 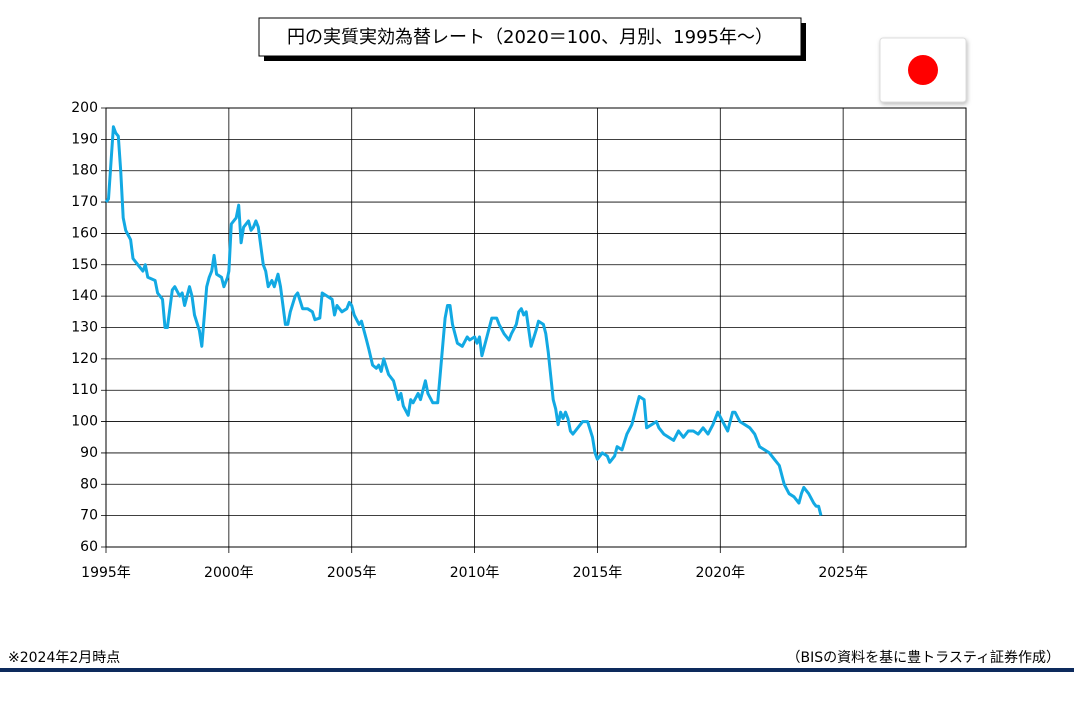 What do you see at coordinates (84, 328) in the screenshot?
I see `y-tick-label: 130` at bounding box center [84, 328].